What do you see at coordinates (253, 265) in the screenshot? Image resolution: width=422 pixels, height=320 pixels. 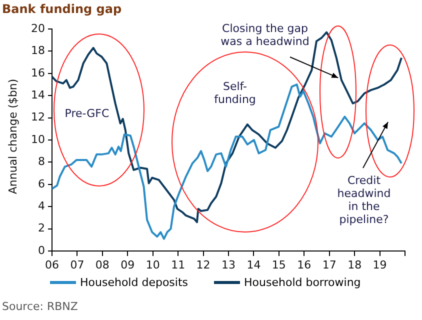 I see `x-tick-label: 14` at bounding box center [253, 265].